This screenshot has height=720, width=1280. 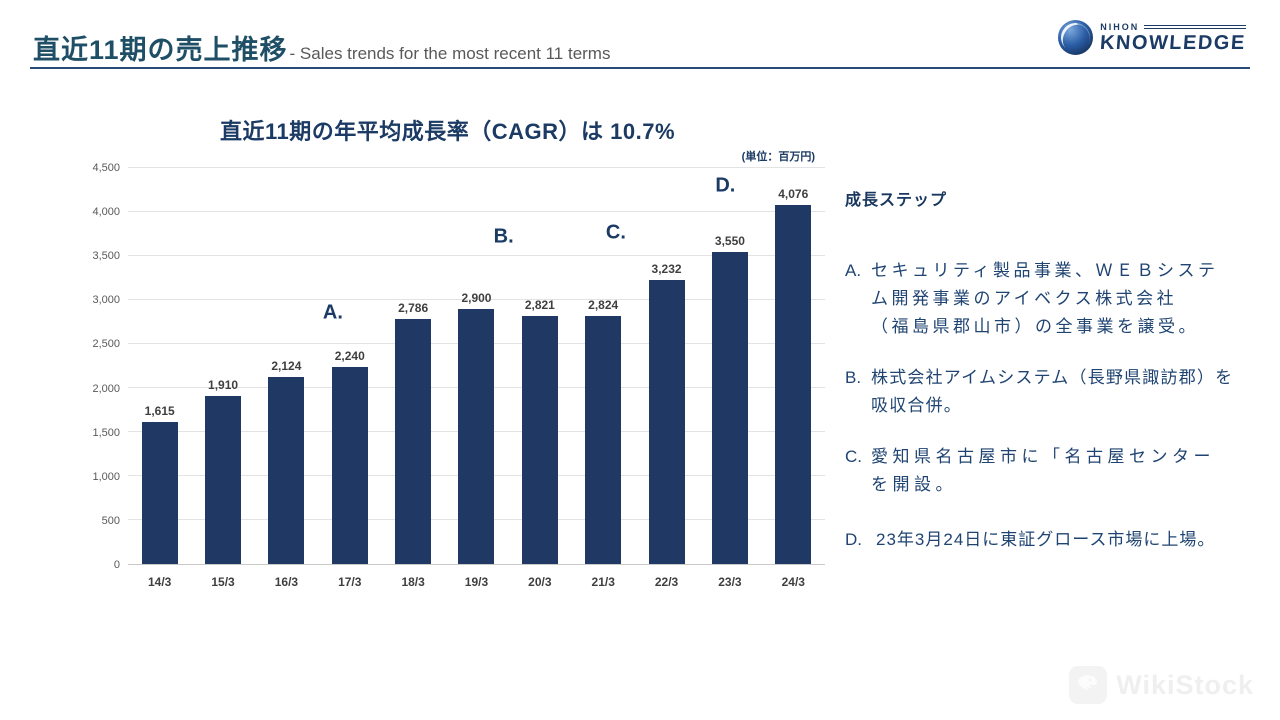 I want to click on annotation-C: C., so click(x=615, y=232).